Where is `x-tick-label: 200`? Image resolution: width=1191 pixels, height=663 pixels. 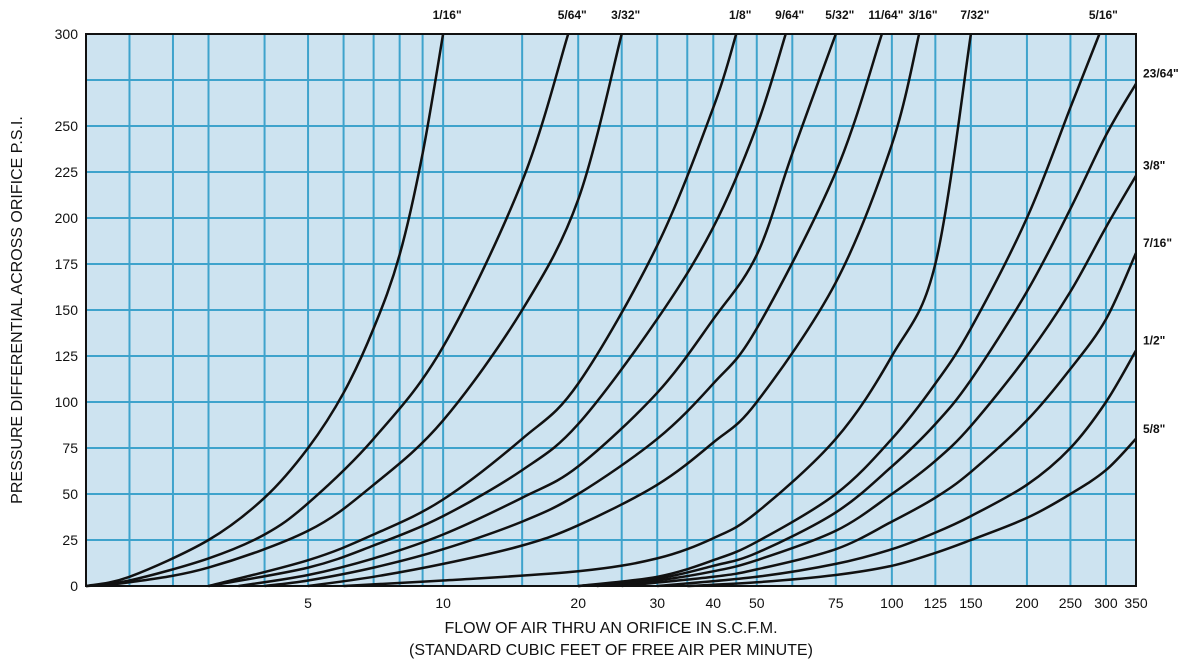
x-tick-label: 200 is located at coordinates (1027, 603).